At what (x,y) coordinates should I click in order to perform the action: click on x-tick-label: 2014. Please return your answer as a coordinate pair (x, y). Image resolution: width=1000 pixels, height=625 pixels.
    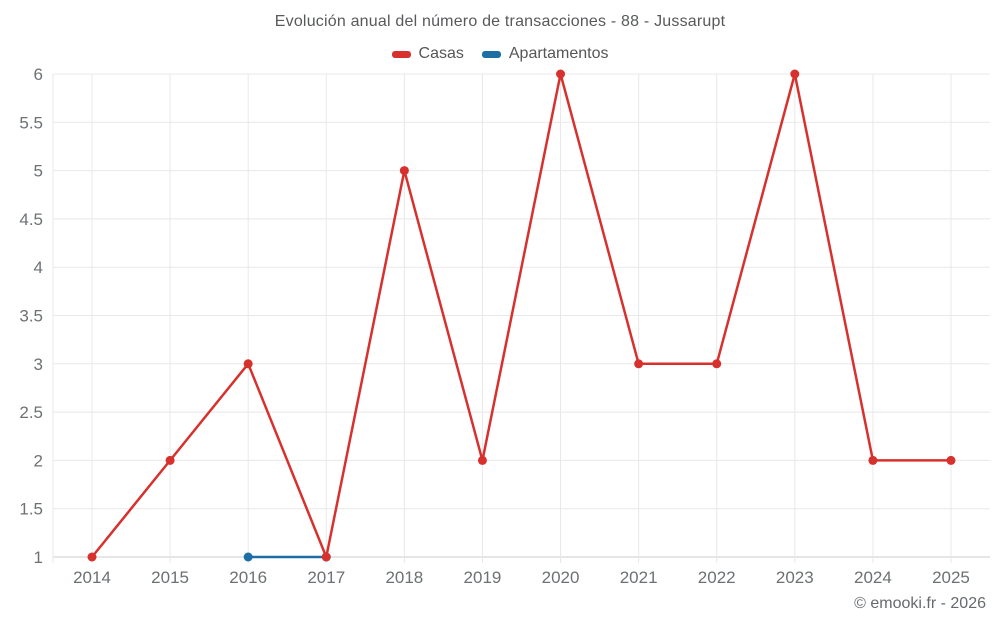
    Looking at the image, I should click on (92, 577).